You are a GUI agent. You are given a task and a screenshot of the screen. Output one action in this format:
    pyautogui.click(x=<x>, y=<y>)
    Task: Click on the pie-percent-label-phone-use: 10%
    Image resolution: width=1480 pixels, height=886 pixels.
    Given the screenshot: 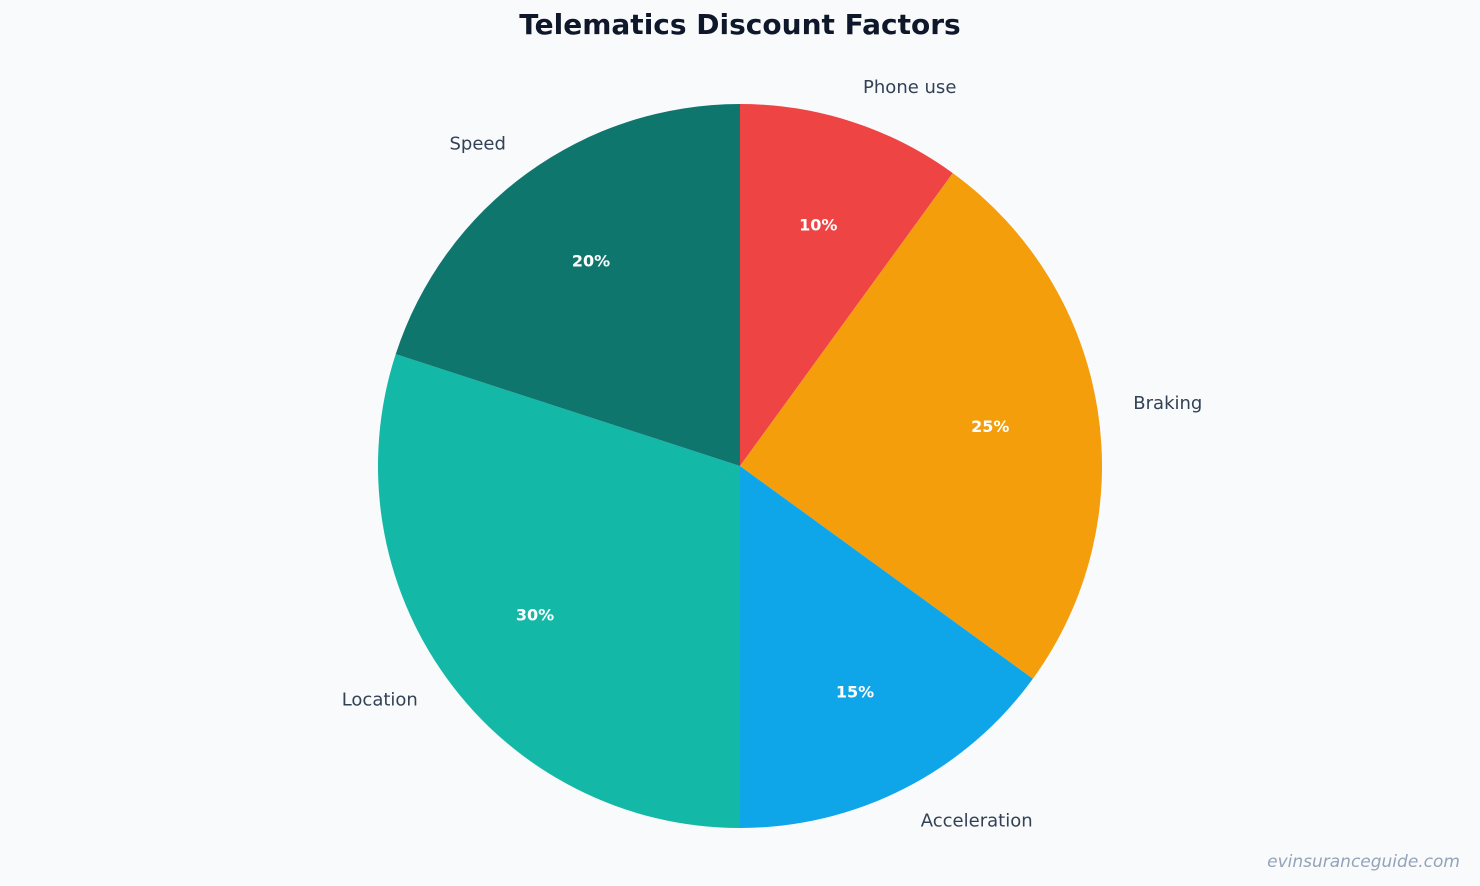 What is the action you would take?
    pyautogui.click(x=818, y=225)
    